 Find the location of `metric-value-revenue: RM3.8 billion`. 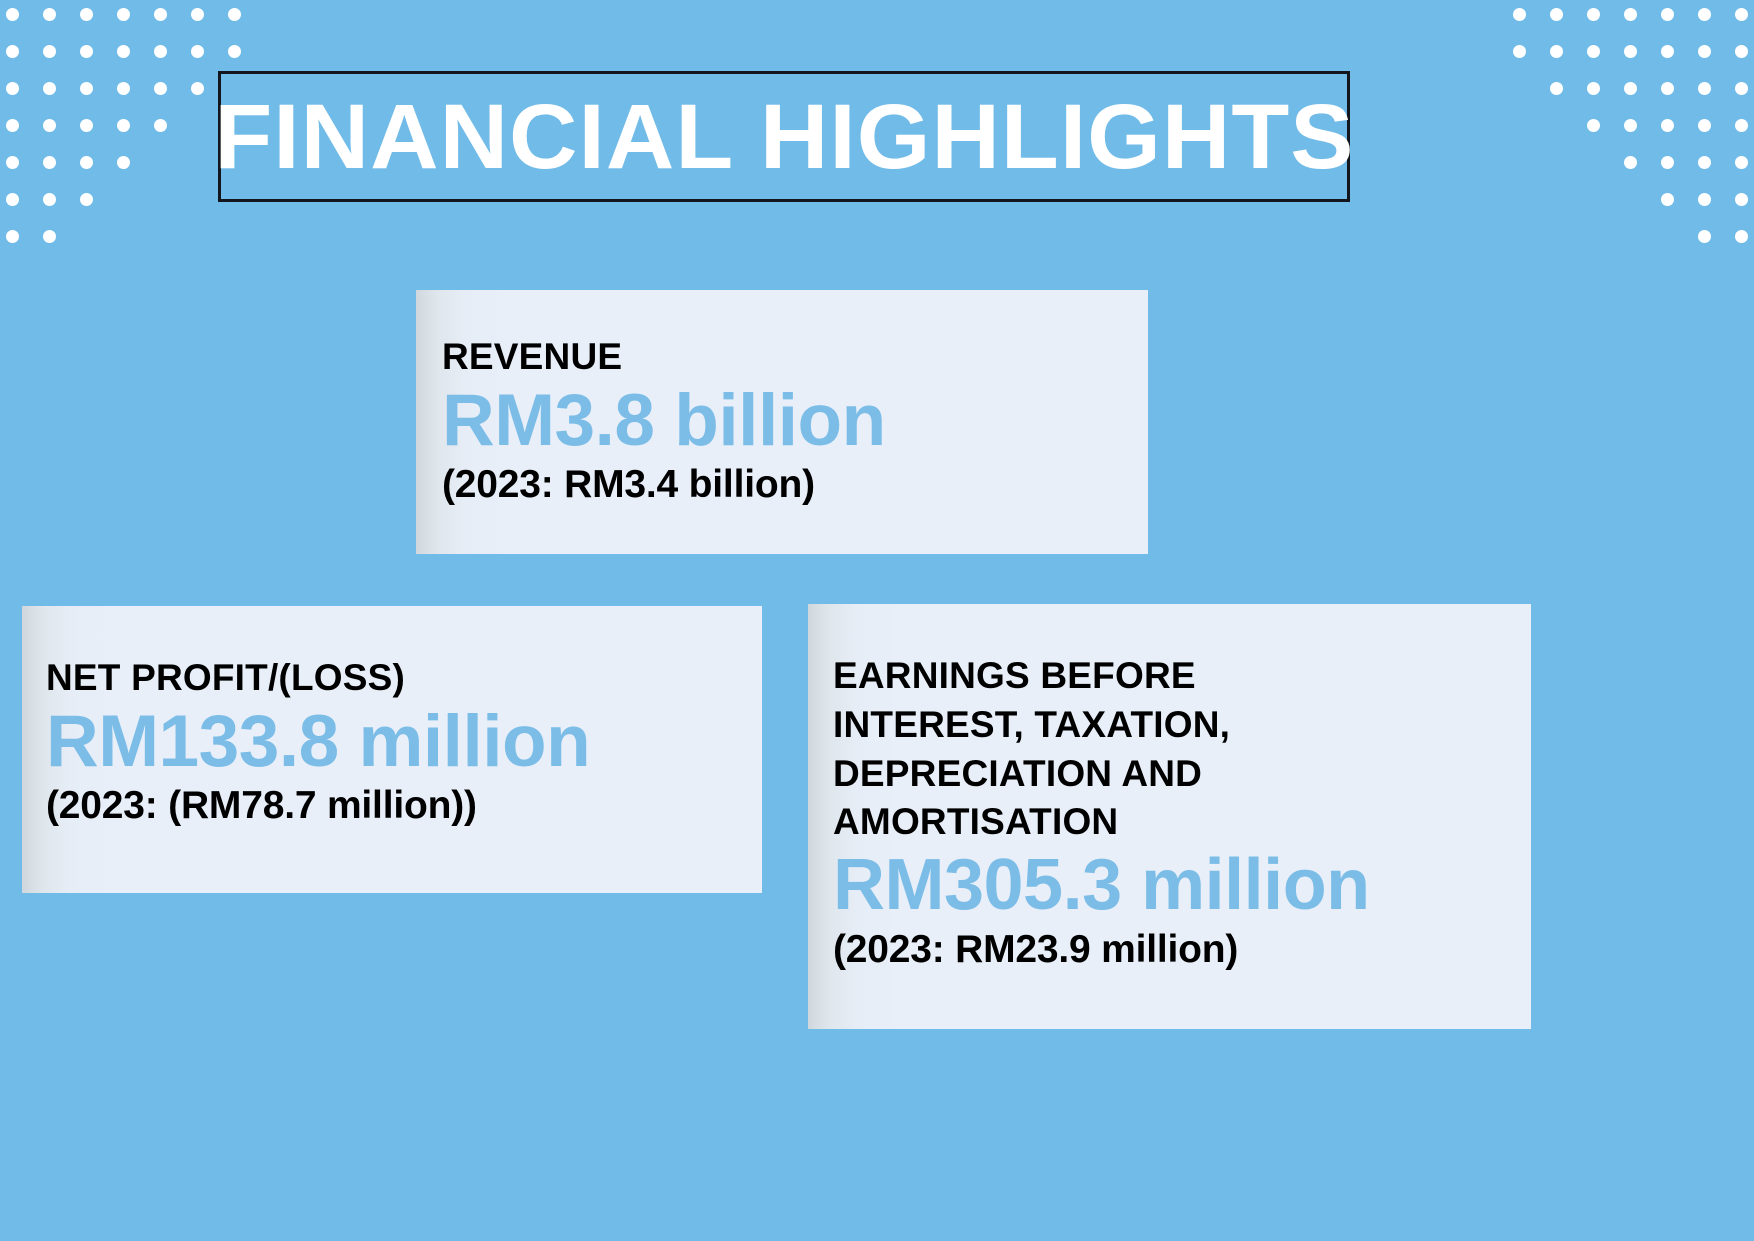

metric-value-revenue: RM3.8 billion is located at coordinates (664, 420).